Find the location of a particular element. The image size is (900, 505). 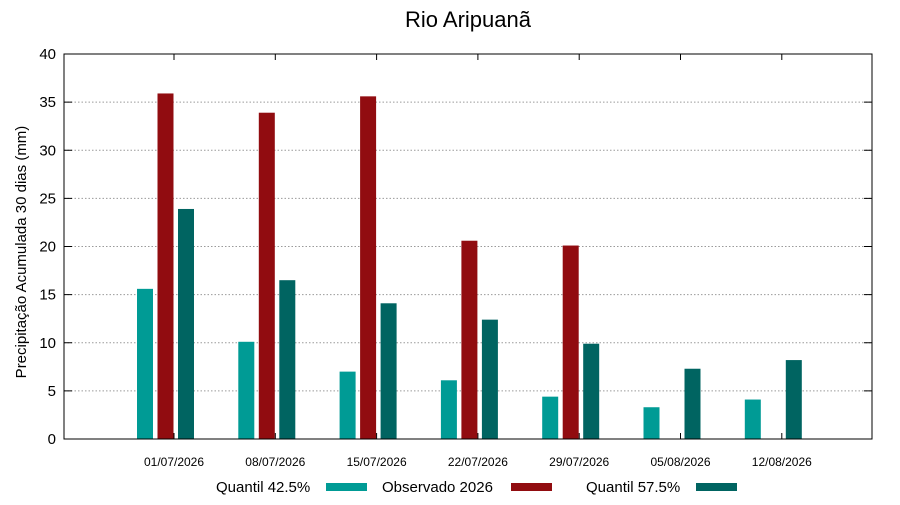

chart-title: Rio Aripuanã is located at coordinates (468, 19).